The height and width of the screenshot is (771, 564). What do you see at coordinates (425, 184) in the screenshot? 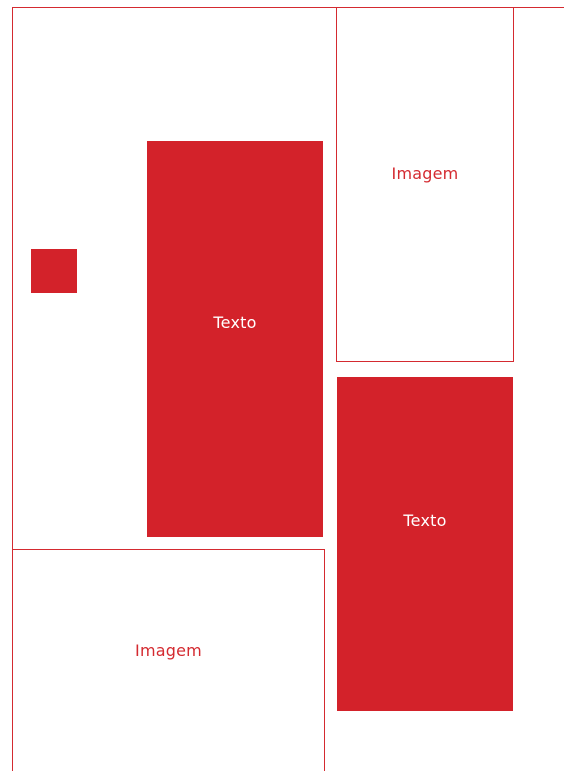
I see `image-placeholder-top-right: Imagem` at bounding box center [425, 184].